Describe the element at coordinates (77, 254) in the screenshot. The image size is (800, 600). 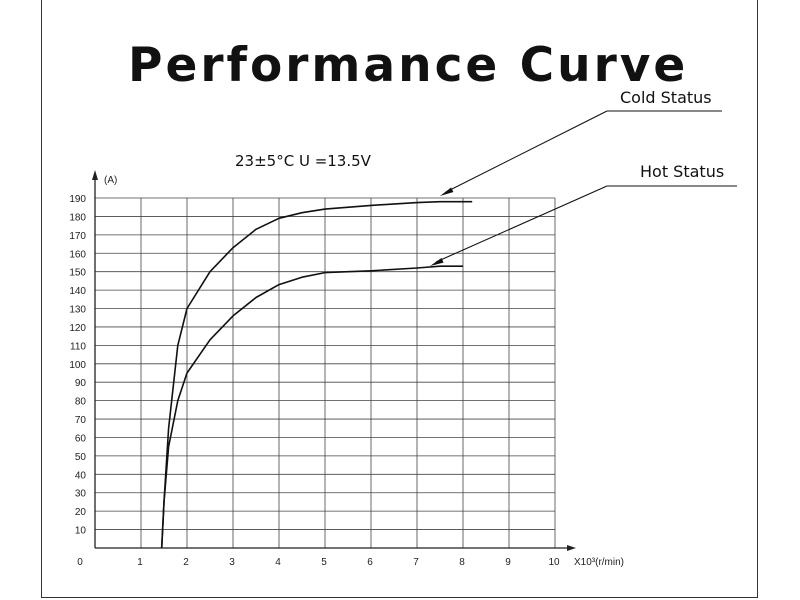
I see `y-tick-label: 160` at that location.